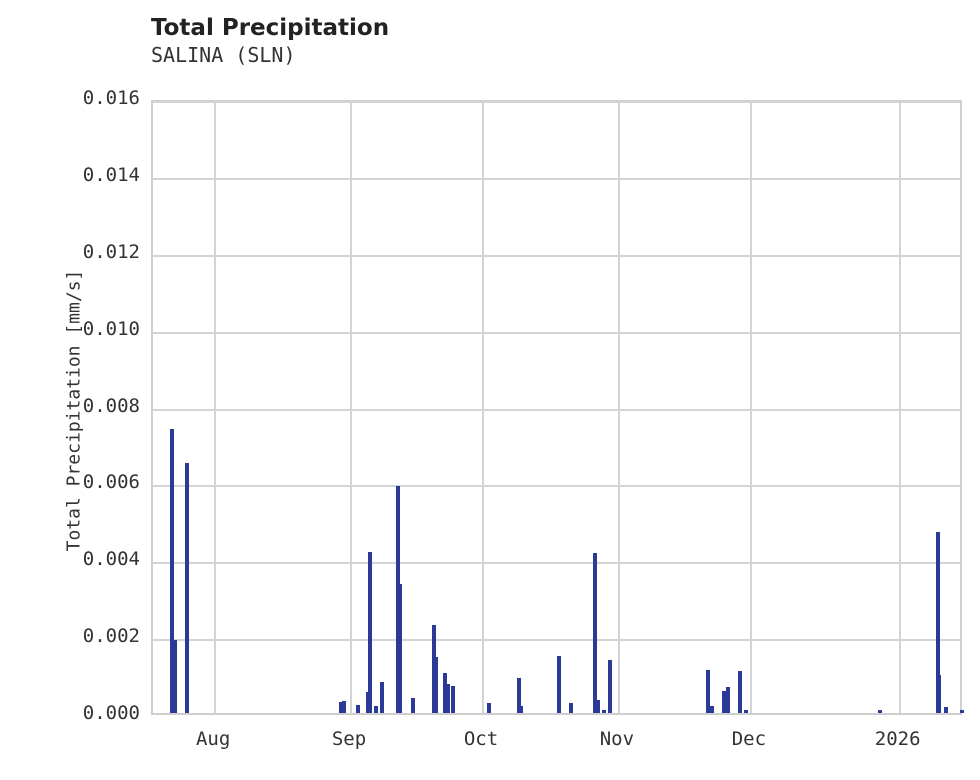  What do you see at coordinates (111, 636) in the screenshot?
I see `y-tick-label: 0.002` at bounding box center [111, 636].